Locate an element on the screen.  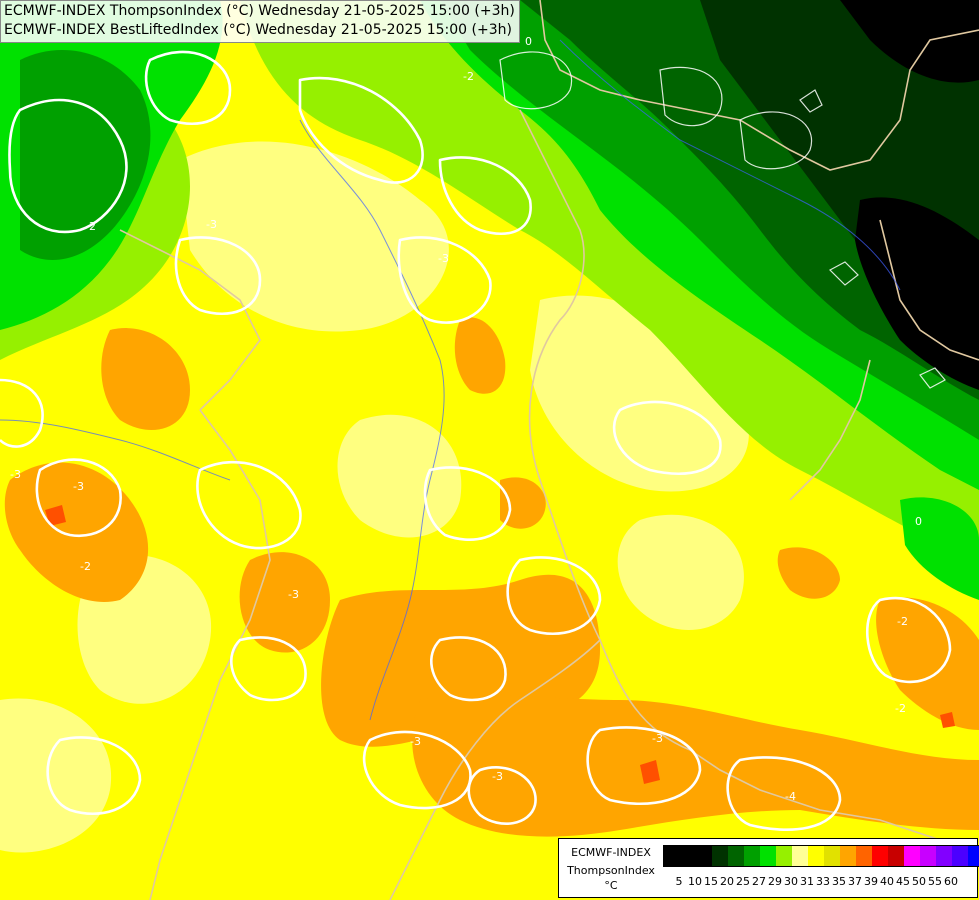
legend-color-scale is located at coordinates (821, 856).